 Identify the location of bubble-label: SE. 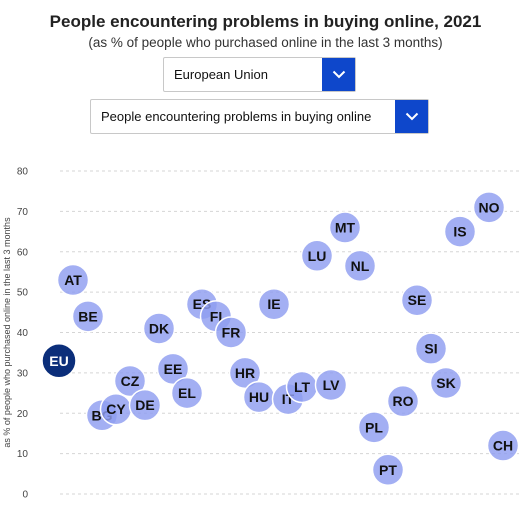
(417, 300).